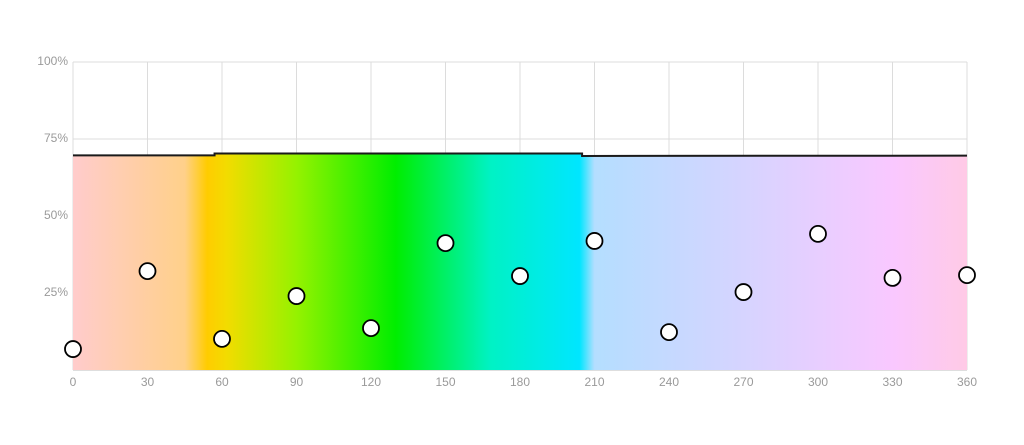 Image resolution: width=1024 pixels, height=445 pixels. What do you see at coordinates (148, 382) in the screenshot?
I see `x-tick-label: 30` at bounding box center [148, 382].